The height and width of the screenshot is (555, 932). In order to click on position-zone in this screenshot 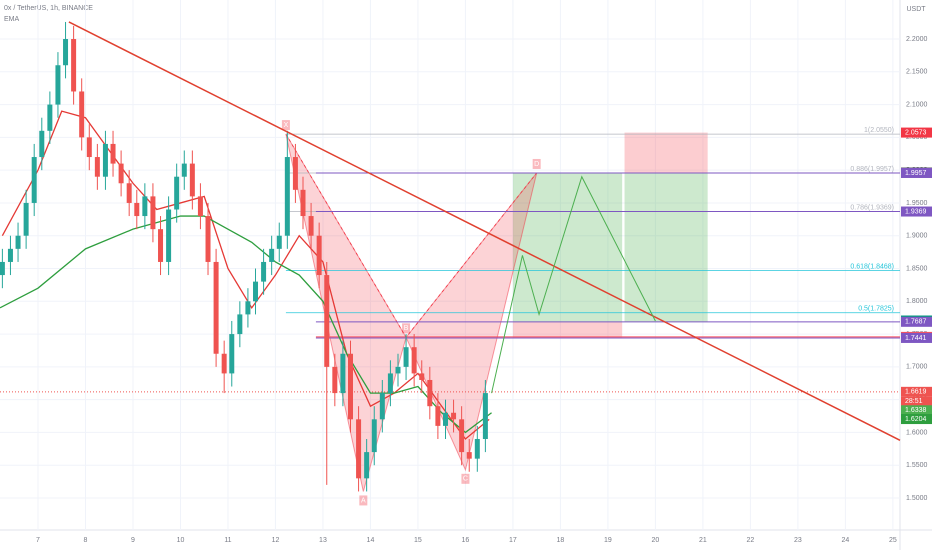, I will do `click(666, 152)`.